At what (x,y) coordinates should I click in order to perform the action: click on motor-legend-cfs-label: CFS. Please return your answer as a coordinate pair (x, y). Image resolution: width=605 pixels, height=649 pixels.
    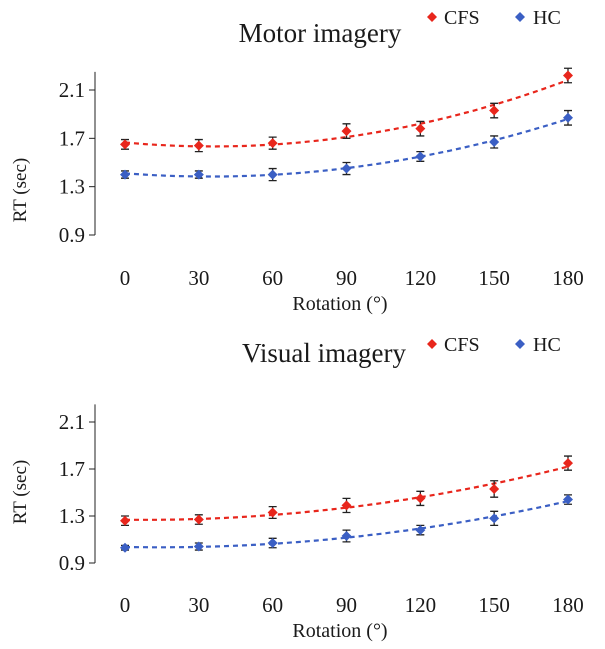
    Looking at the image, I should click on (462, 18).